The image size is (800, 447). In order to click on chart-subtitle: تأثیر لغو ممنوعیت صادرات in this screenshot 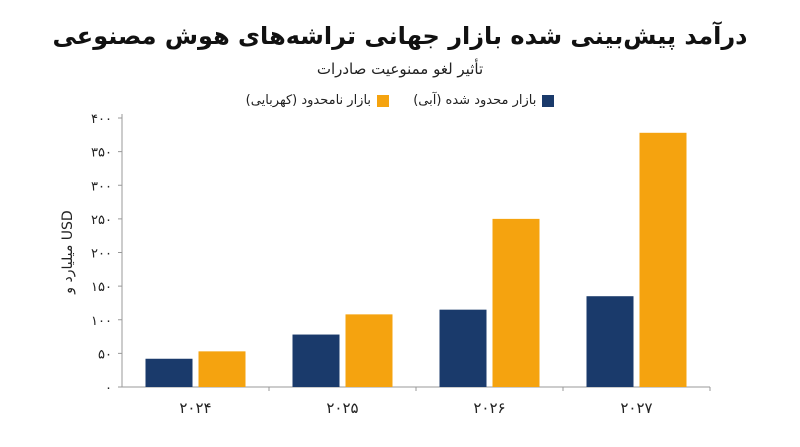, I will do `click(400, 69)`.